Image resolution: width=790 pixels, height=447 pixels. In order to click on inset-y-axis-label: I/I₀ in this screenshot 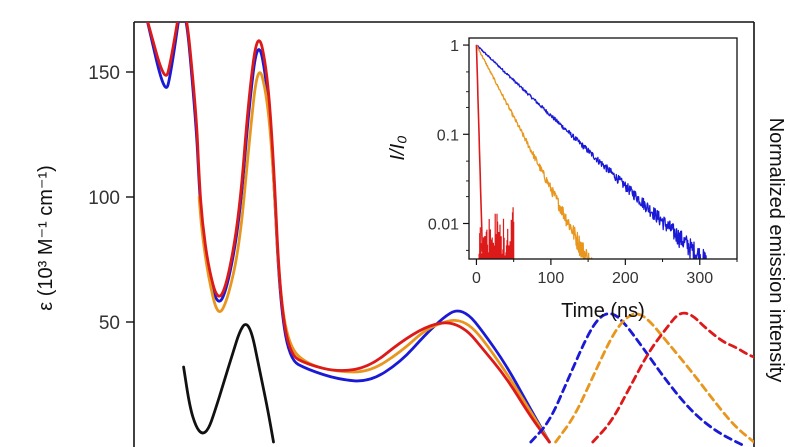, I will do `click(398, 147)`.